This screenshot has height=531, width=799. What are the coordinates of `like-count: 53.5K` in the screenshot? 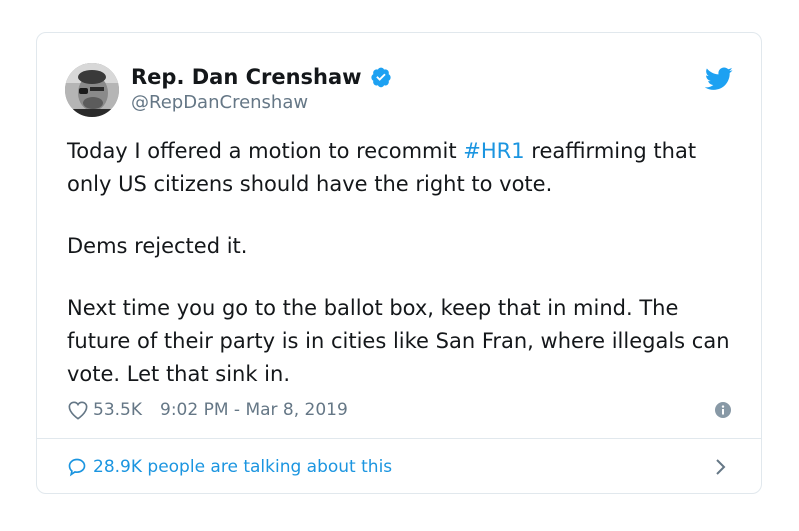 It's located at (117, 410).